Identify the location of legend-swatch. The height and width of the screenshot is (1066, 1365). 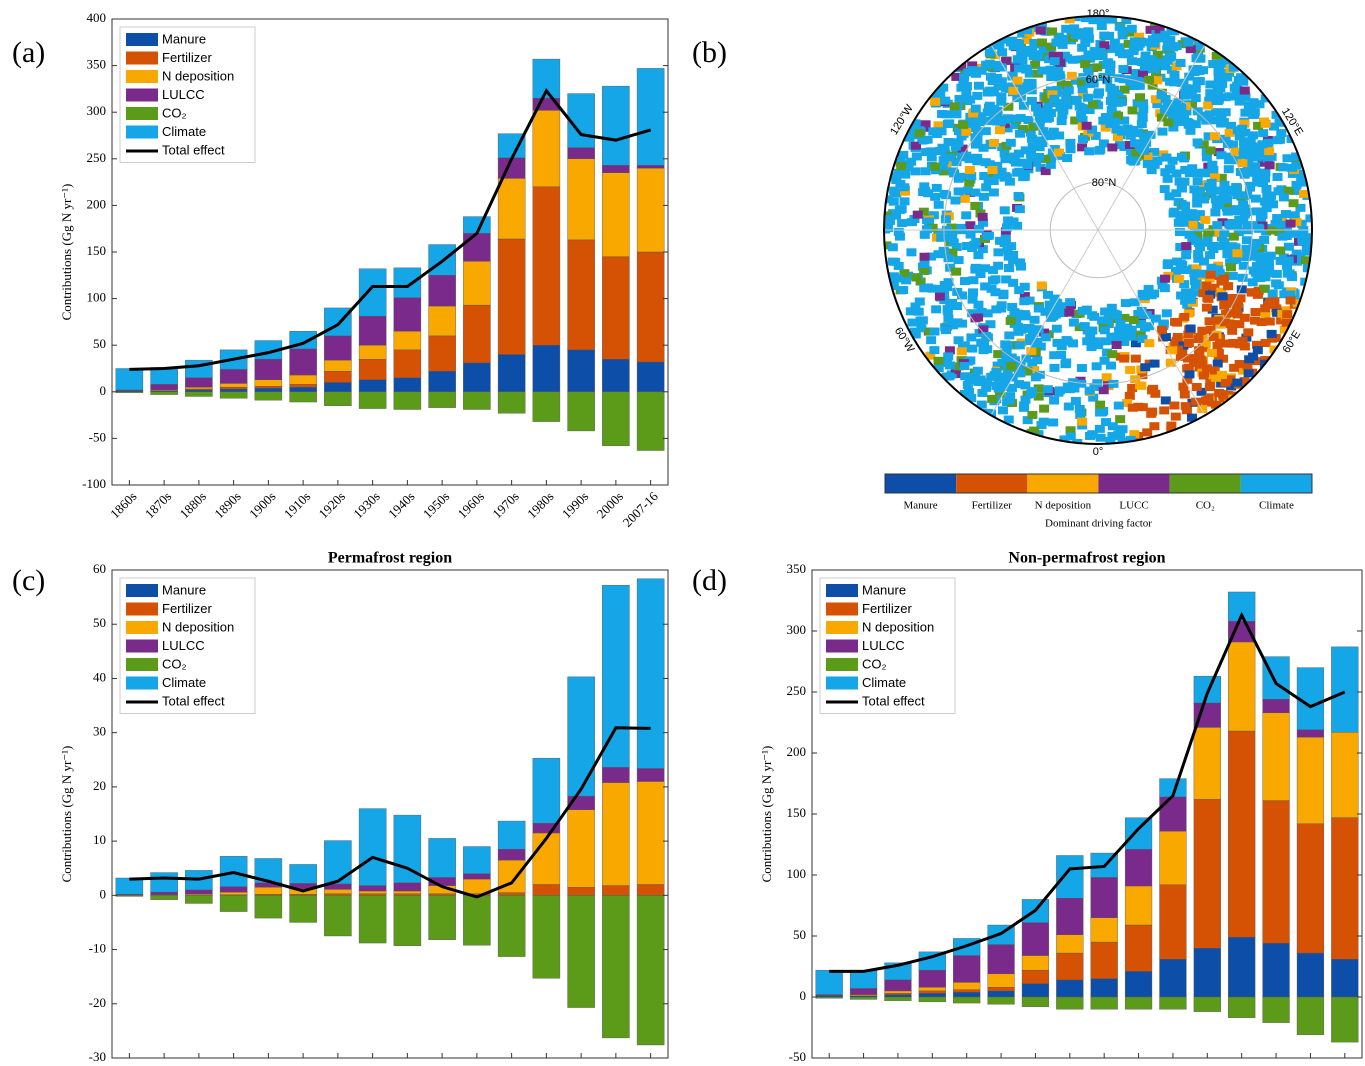
(142, 664).